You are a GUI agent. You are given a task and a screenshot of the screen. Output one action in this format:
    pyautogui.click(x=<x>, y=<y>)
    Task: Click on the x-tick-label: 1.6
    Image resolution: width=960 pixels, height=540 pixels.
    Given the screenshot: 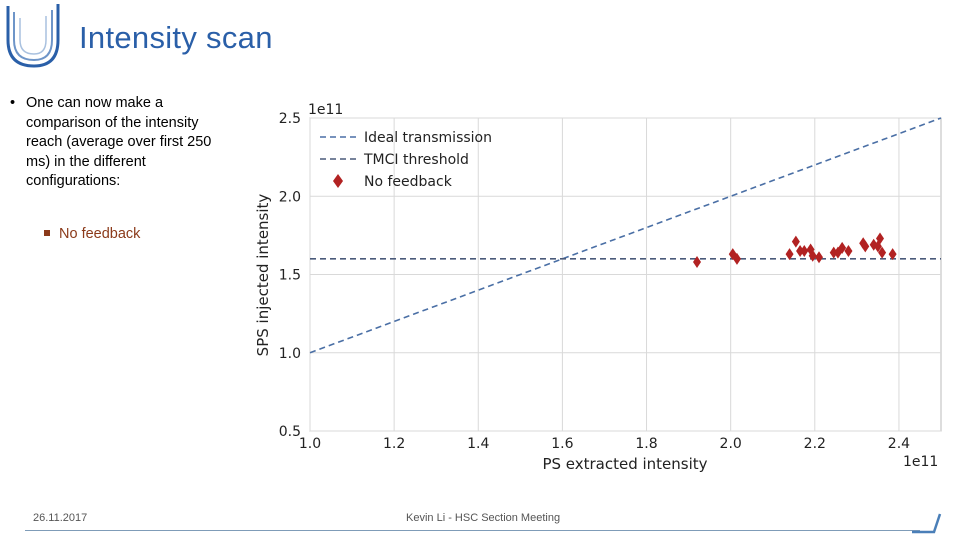 What is the action you would take?
    pyautogui.click(x=562, y=444)
    